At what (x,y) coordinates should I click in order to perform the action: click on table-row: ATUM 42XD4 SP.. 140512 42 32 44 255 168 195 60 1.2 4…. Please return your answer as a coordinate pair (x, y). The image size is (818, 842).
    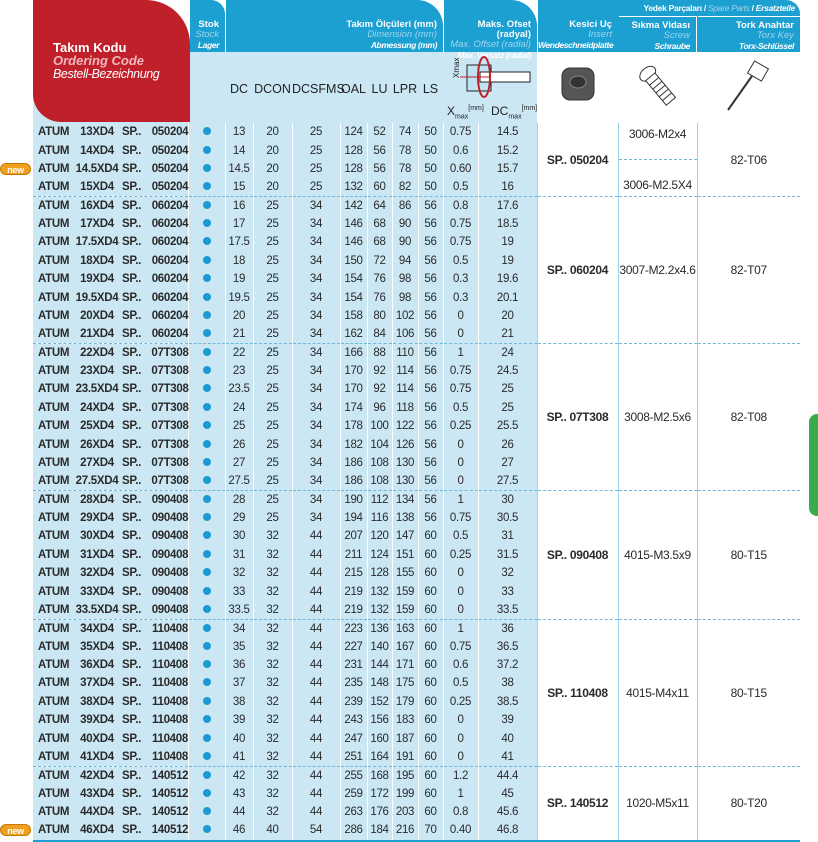
    Looking at the image, I should click on (416, 802).